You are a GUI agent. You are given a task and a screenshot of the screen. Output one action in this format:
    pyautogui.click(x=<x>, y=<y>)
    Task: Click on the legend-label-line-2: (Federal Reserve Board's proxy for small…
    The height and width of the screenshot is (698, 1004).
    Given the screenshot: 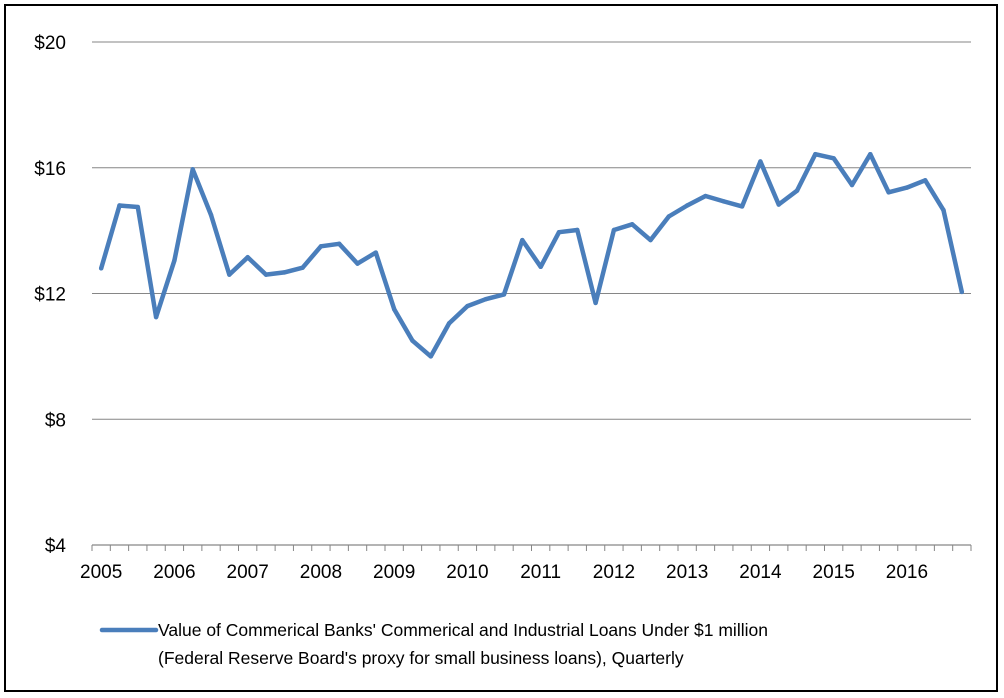 What is the action you would take?
    pyautogui.click(x=421, y=658)
    